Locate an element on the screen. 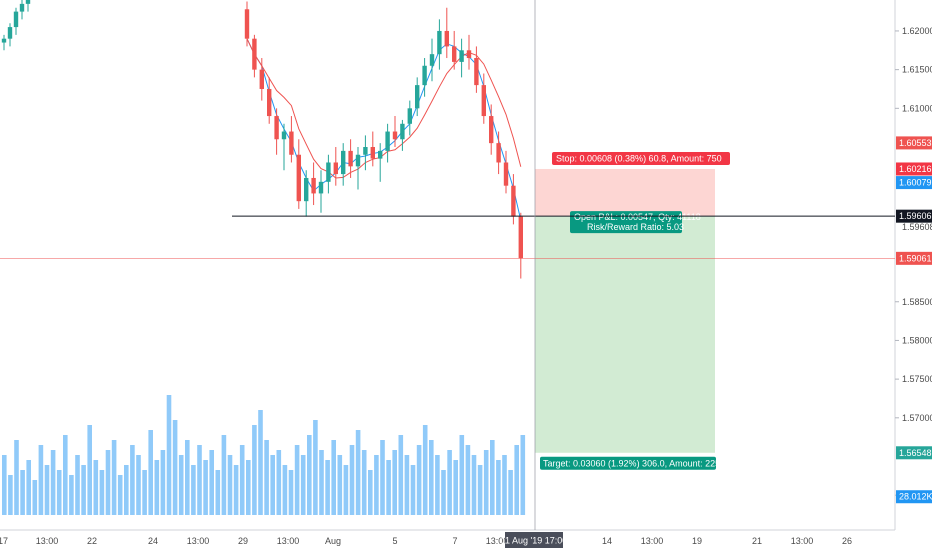  stop-label-text: Stop: 0.00608 (0.38%) 60.8, Amount: 750 is located at coordinates (639, 158).